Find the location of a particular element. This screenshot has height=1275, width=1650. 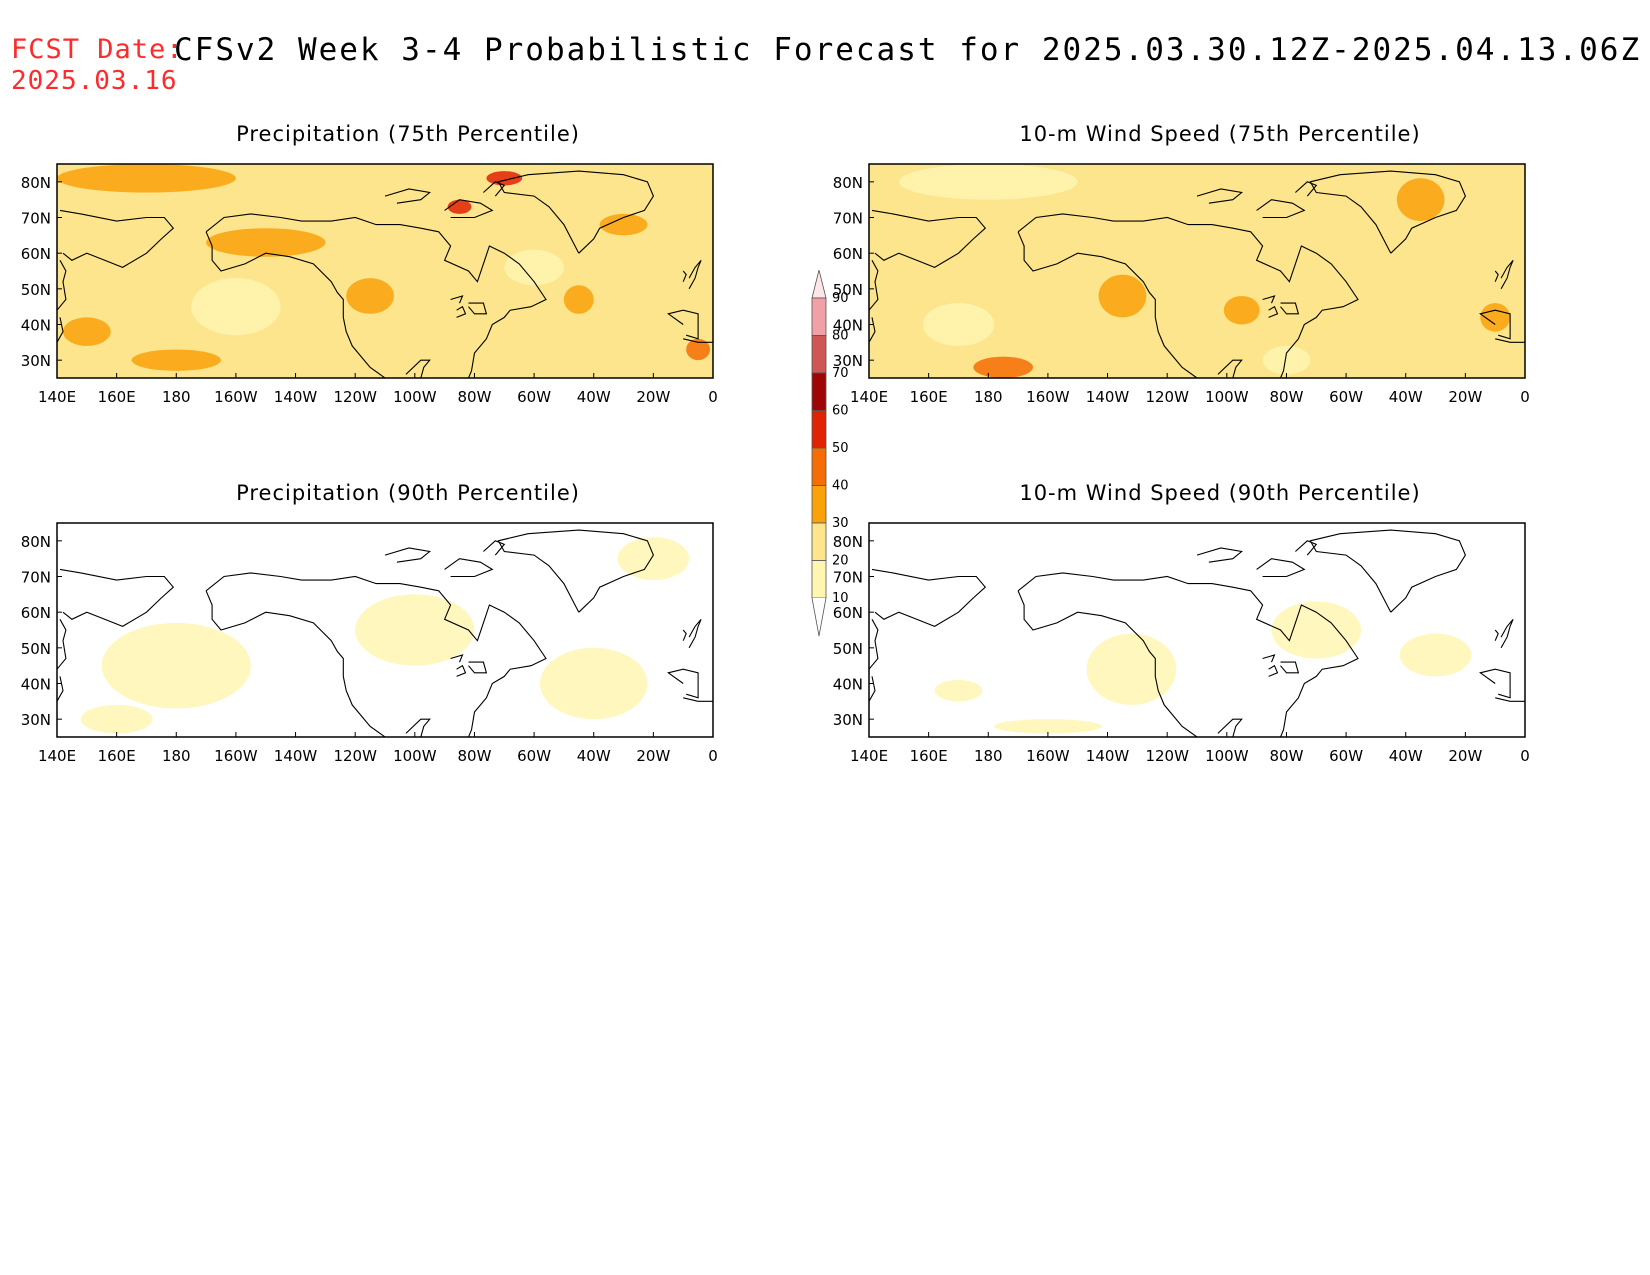

map-background is located at coordinates (1197, 630).